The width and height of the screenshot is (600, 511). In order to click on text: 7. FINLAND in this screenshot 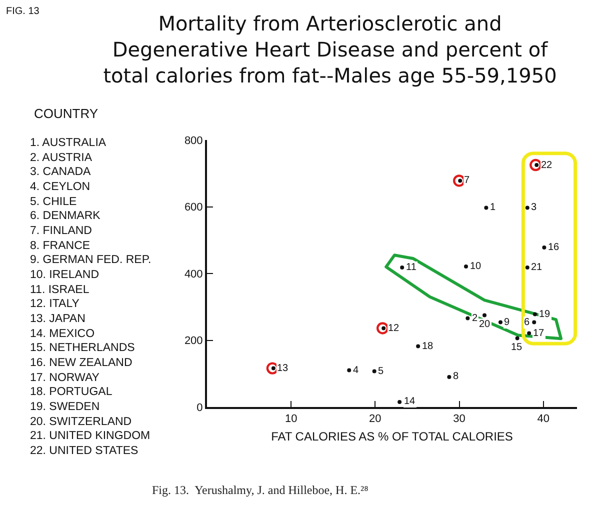, I will do `click(61, 231)`.